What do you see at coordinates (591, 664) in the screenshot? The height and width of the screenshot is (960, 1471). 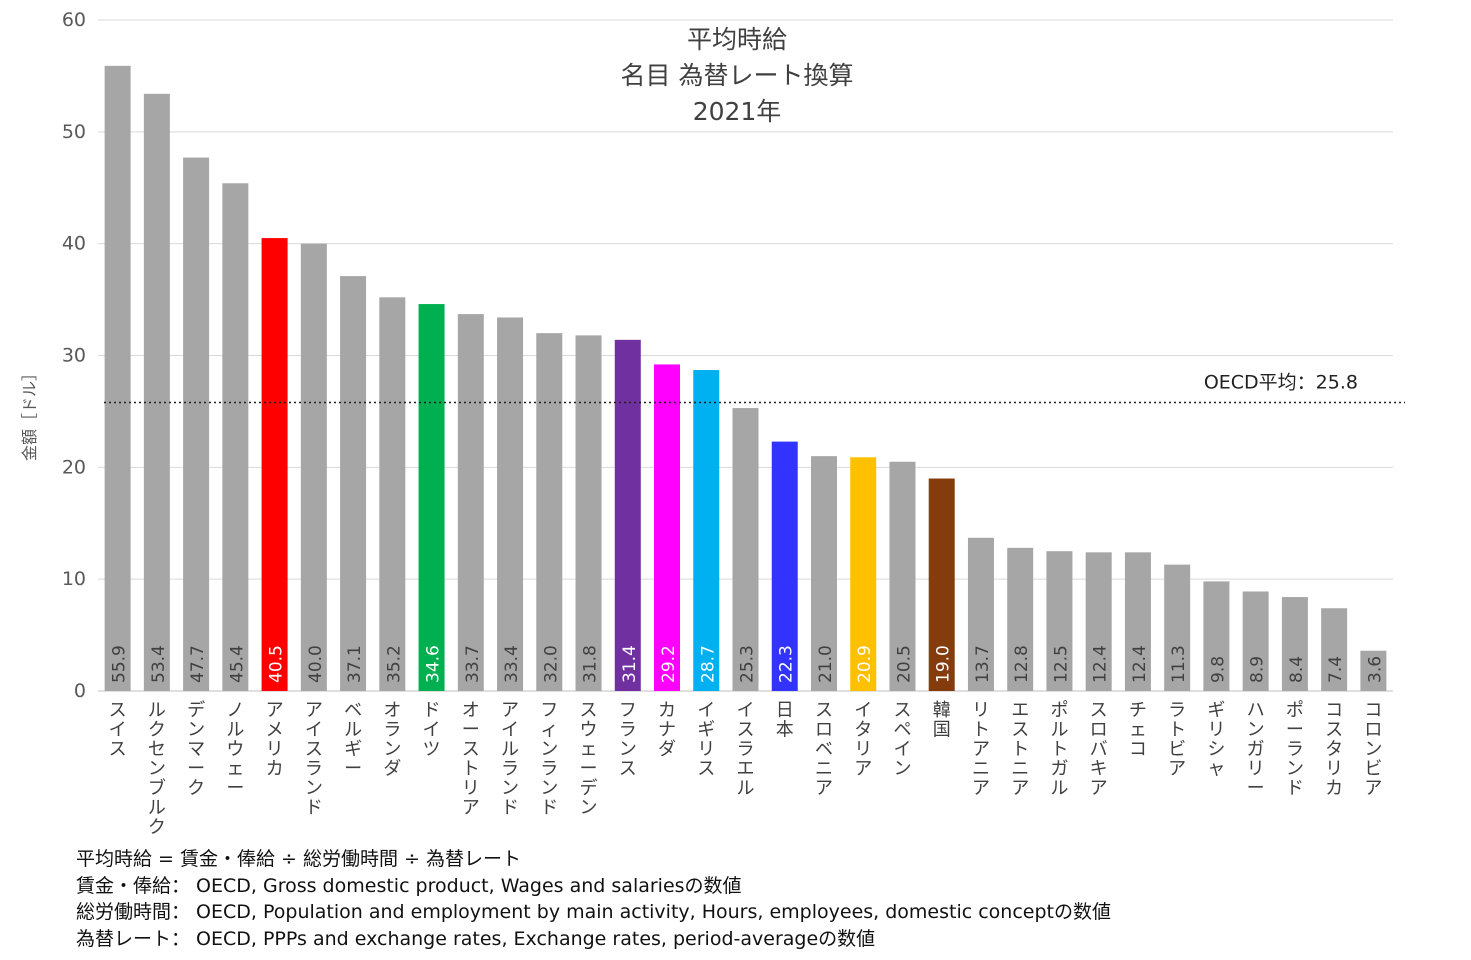 I see `bar-value-label: 31.8` at bounding box center [591, 664].